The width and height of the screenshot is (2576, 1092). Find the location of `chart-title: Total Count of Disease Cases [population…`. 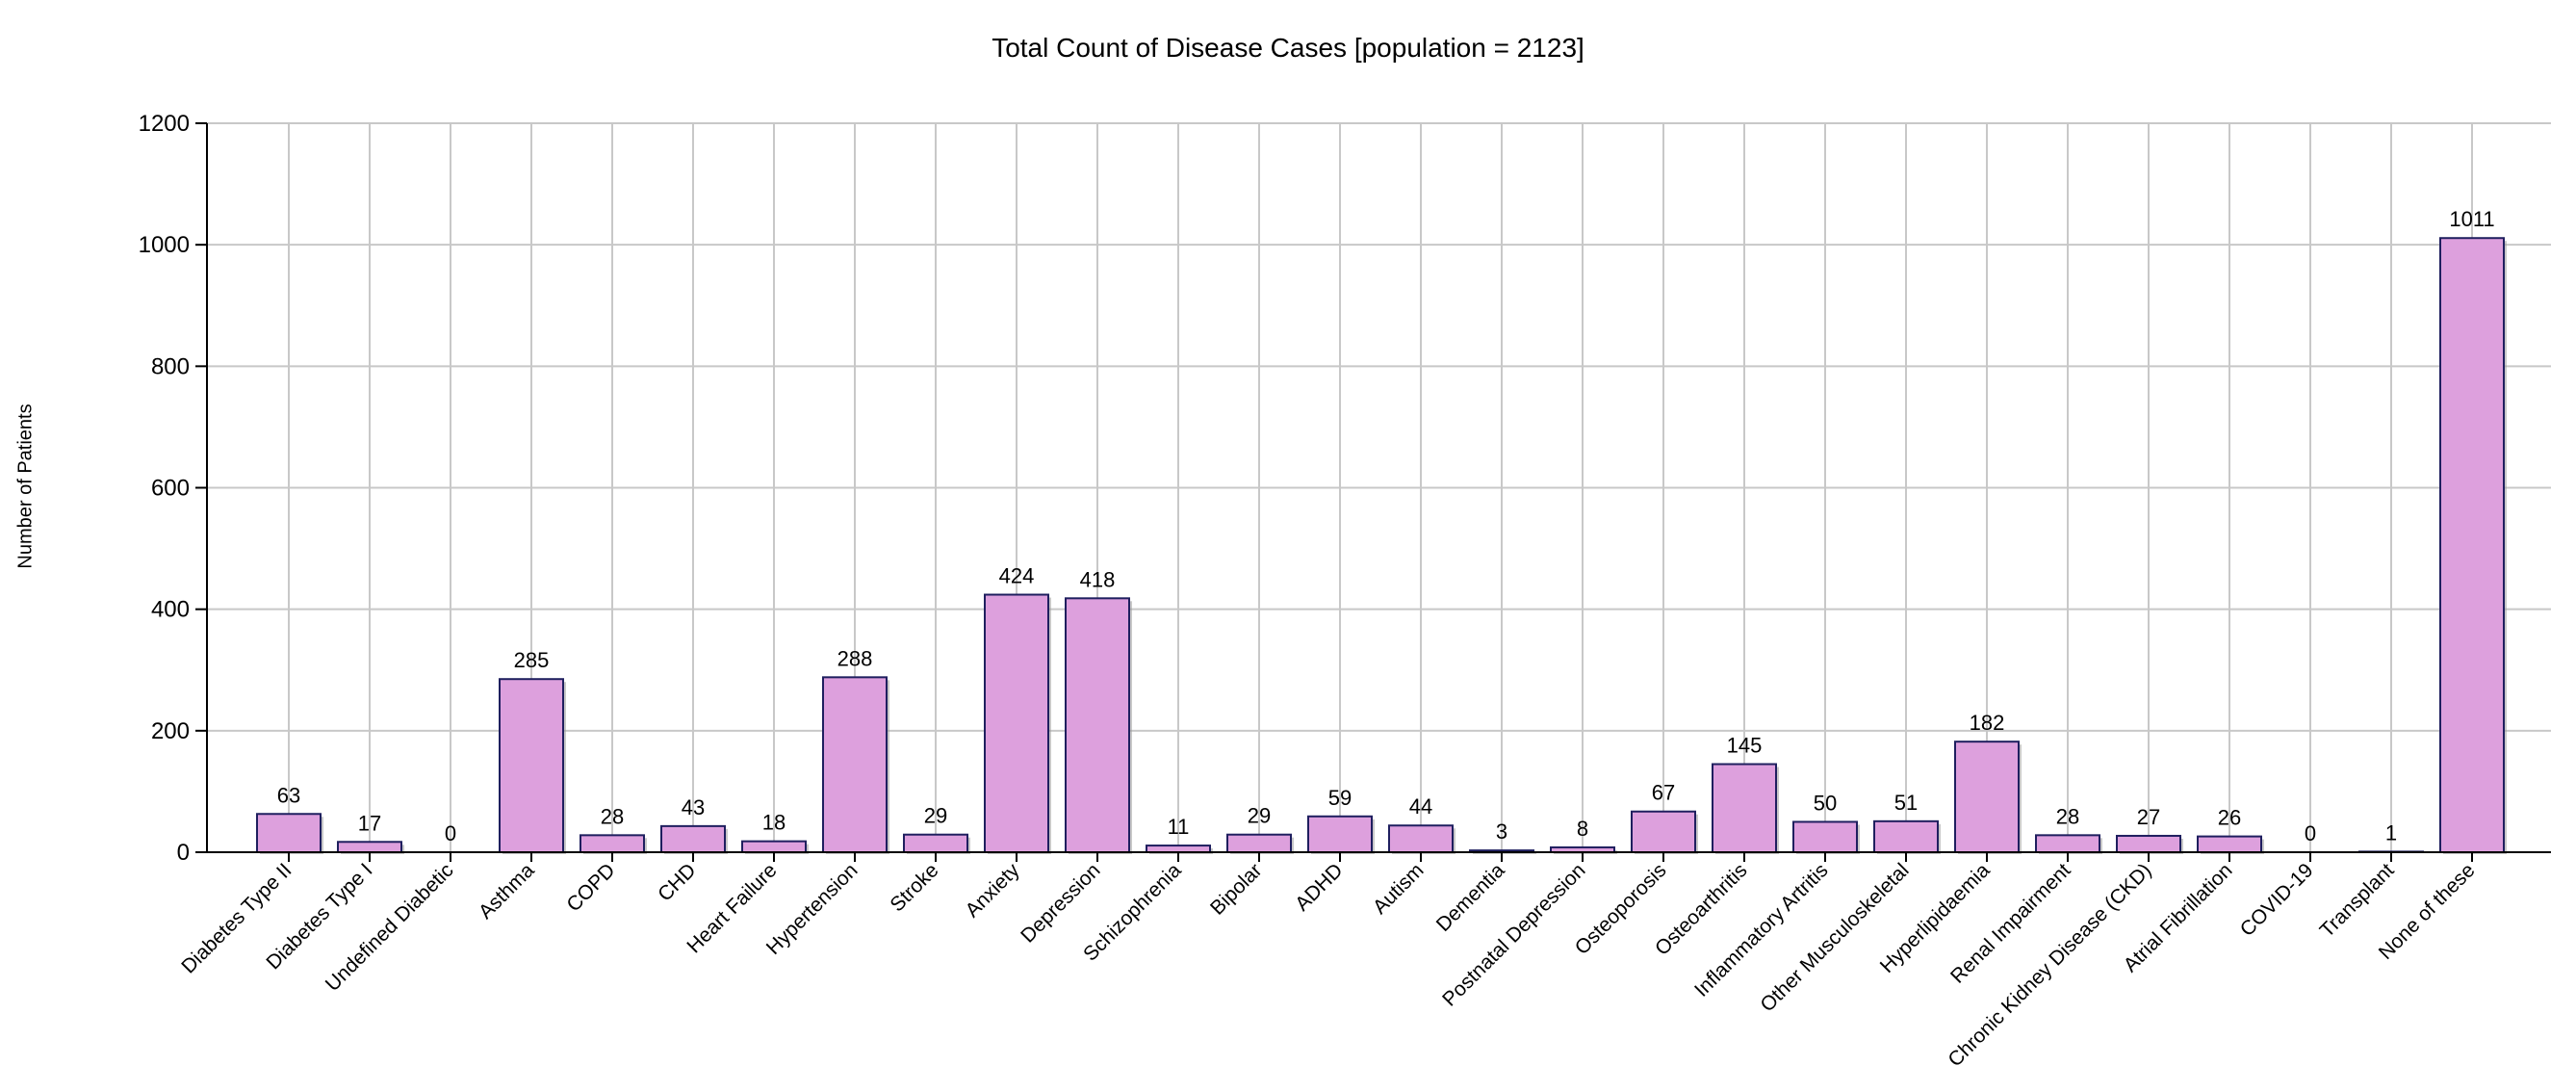

chart-title: Total Count of Disease Cases [population… is located at coordinates (1288, 48).